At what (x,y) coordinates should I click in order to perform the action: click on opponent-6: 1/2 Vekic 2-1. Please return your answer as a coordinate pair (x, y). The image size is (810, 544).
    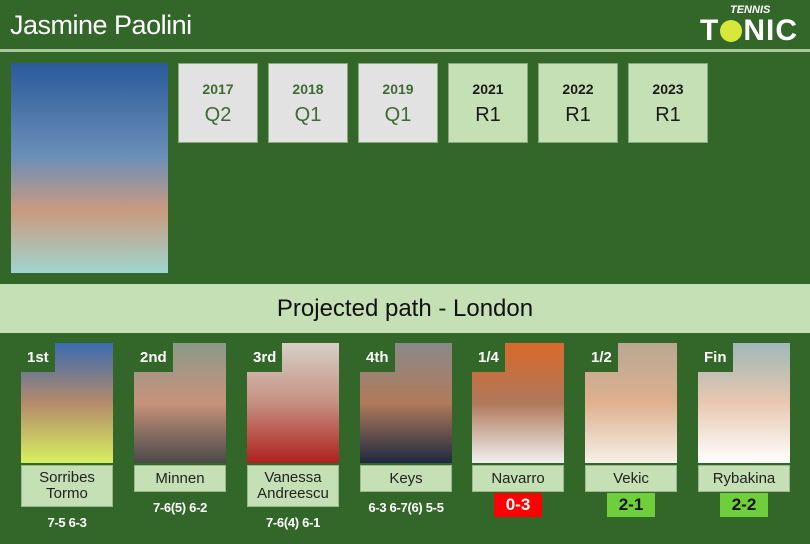
    Looking at the image, I should click on (631, 430).